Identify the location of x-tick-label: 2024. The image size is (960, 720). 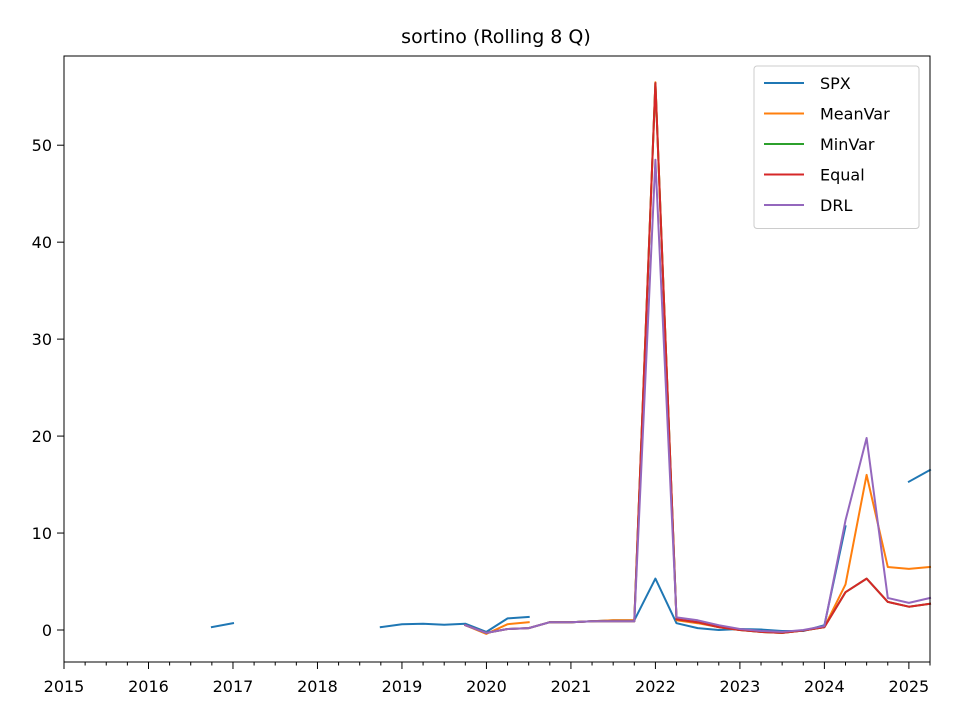
(824, 686).